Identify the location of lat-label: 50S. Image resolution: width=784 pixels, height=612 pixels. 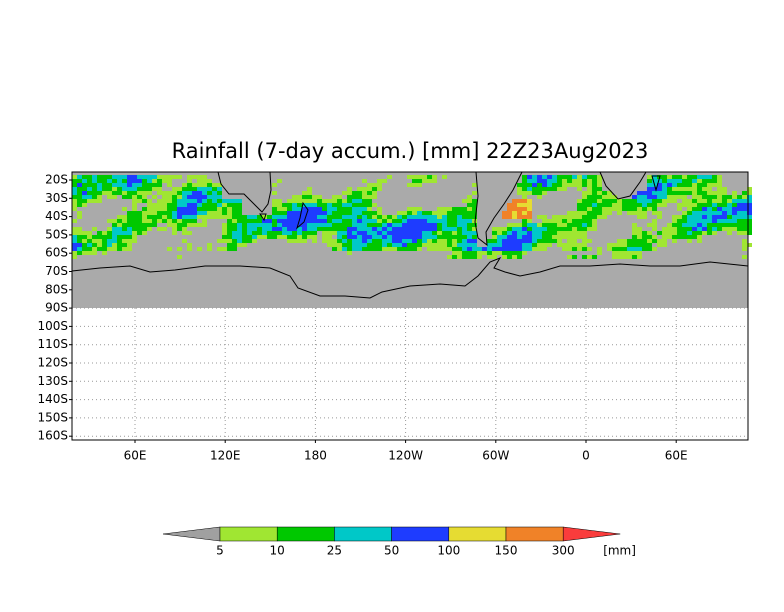
(56, 234).